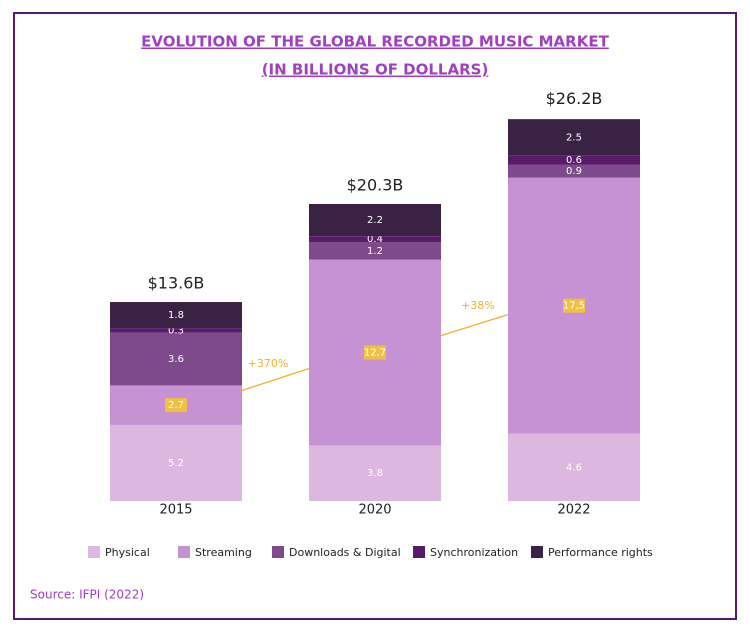 Image resolution: width=750 pixels, height=634 pixels. I want to click on data-label: 3.6, so click(176, 359).